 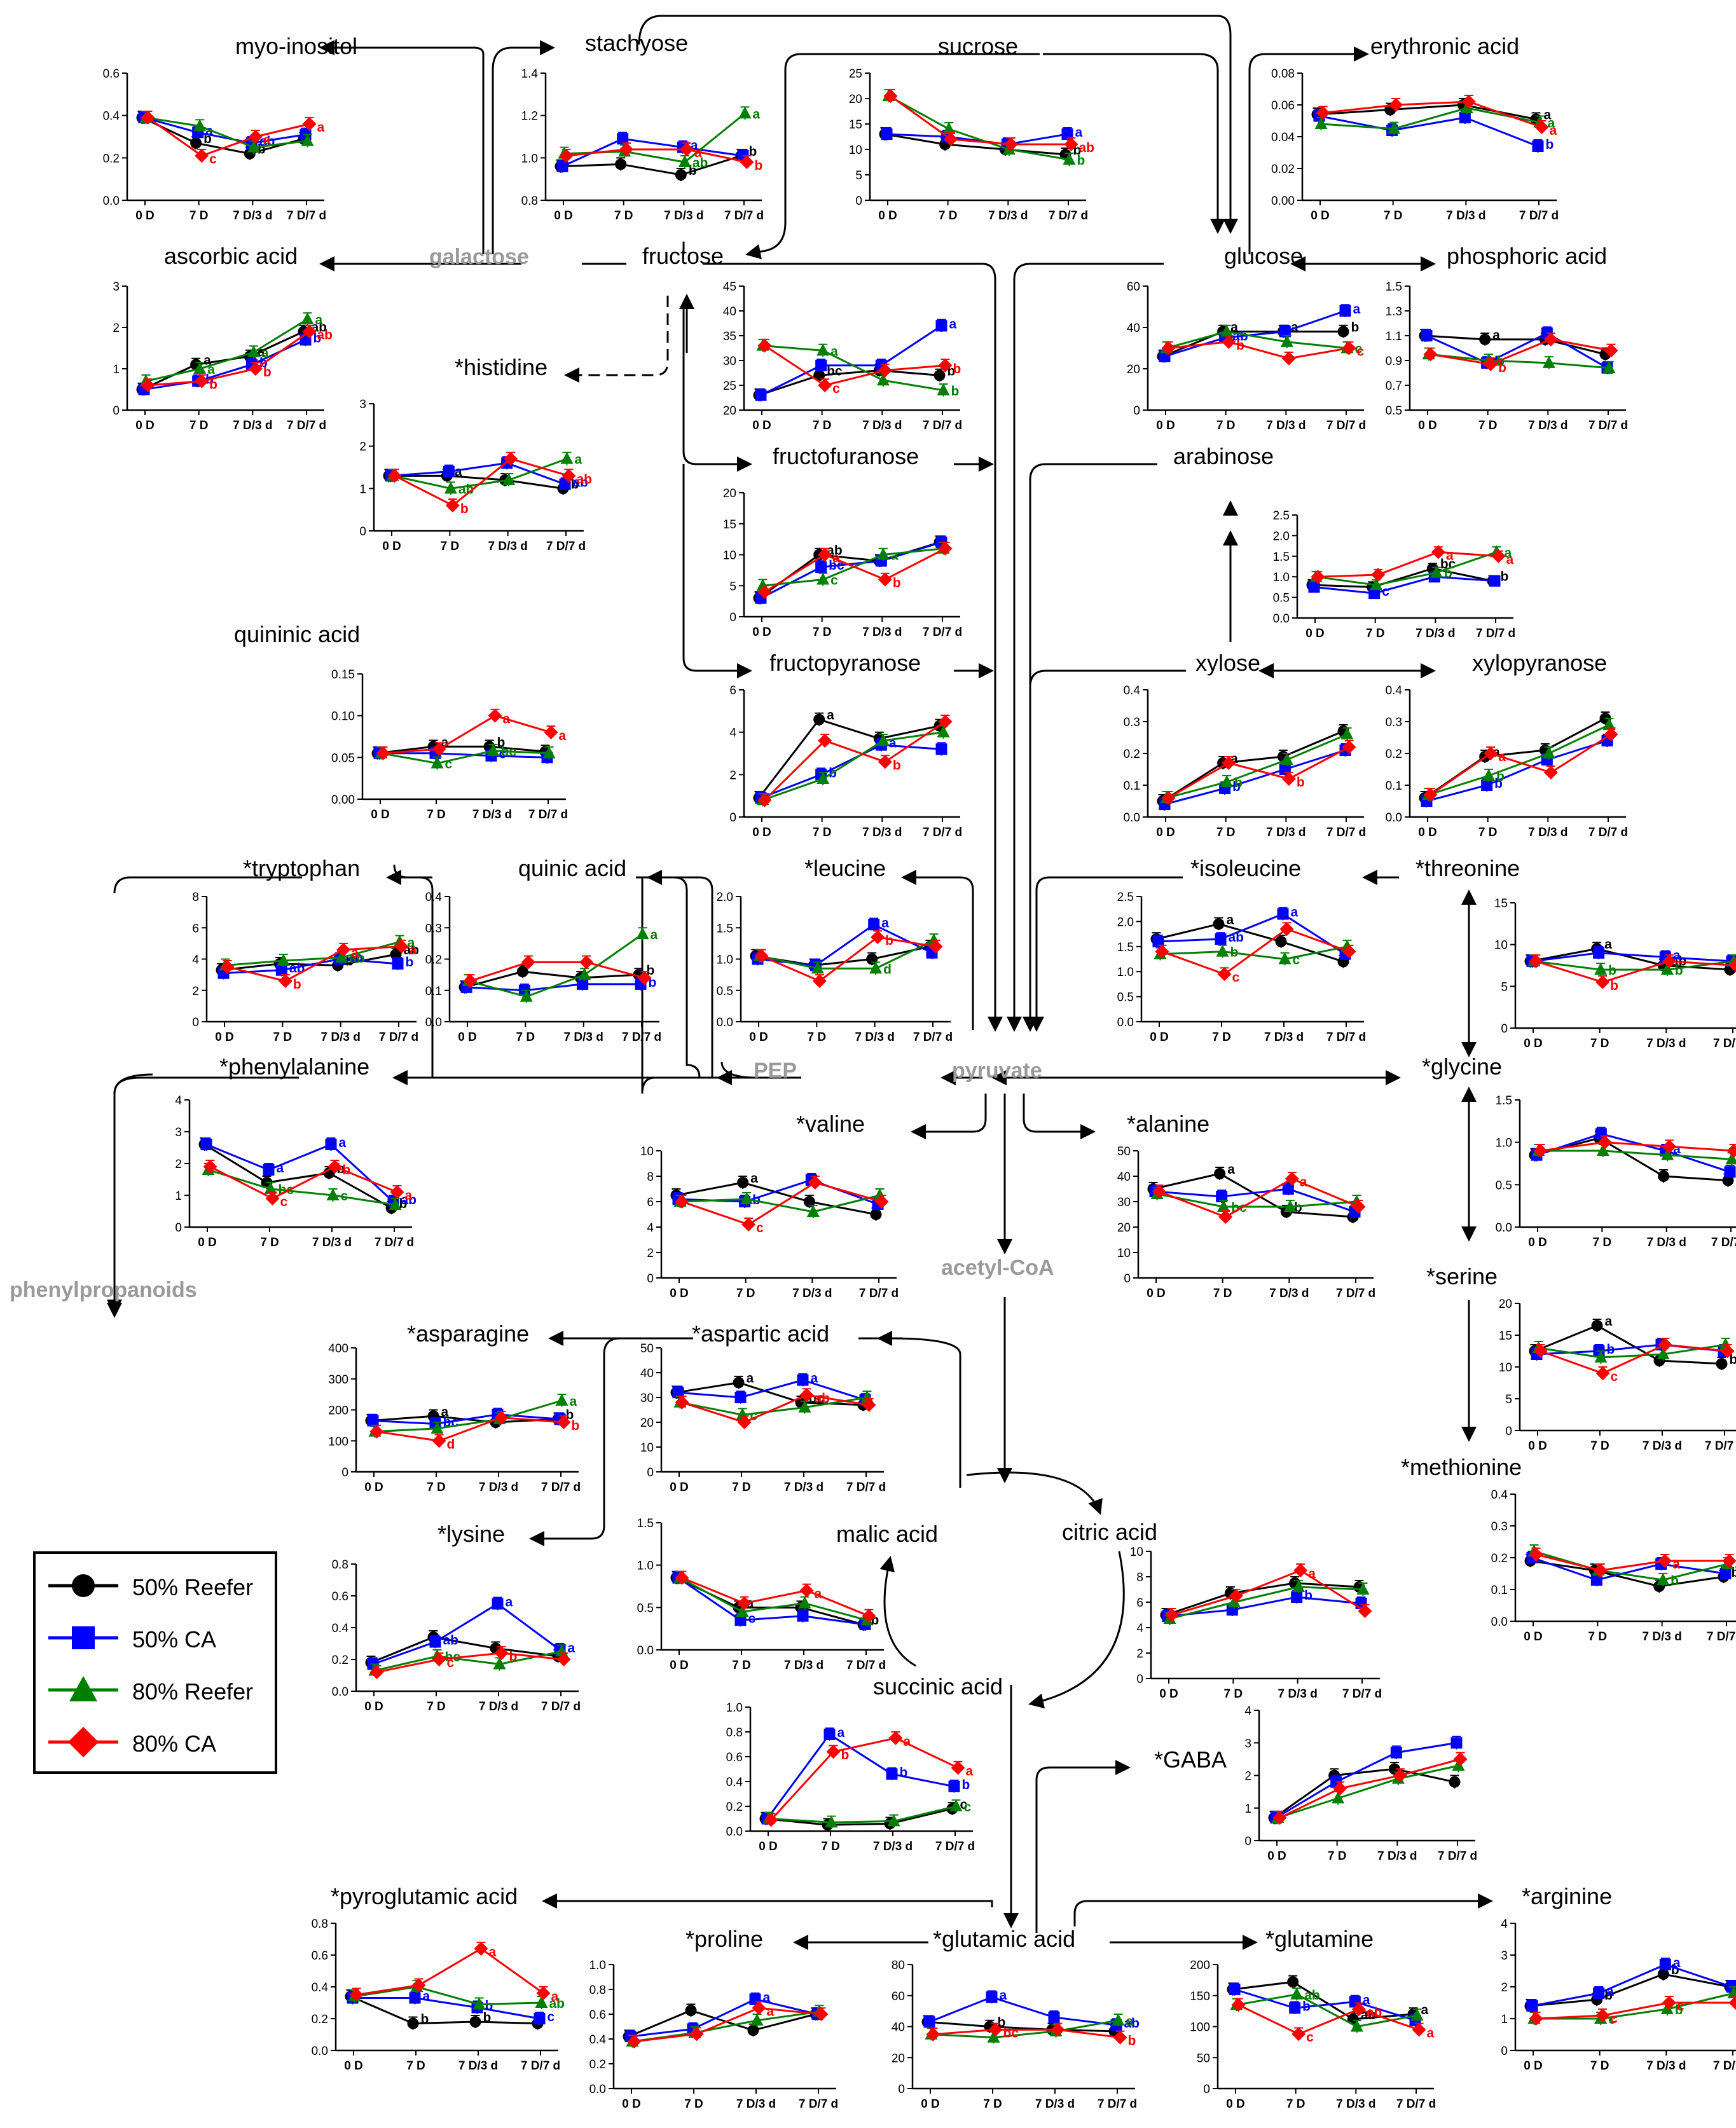 I want to click on y-tick-label: 50, so click(x=1124, y=1151).